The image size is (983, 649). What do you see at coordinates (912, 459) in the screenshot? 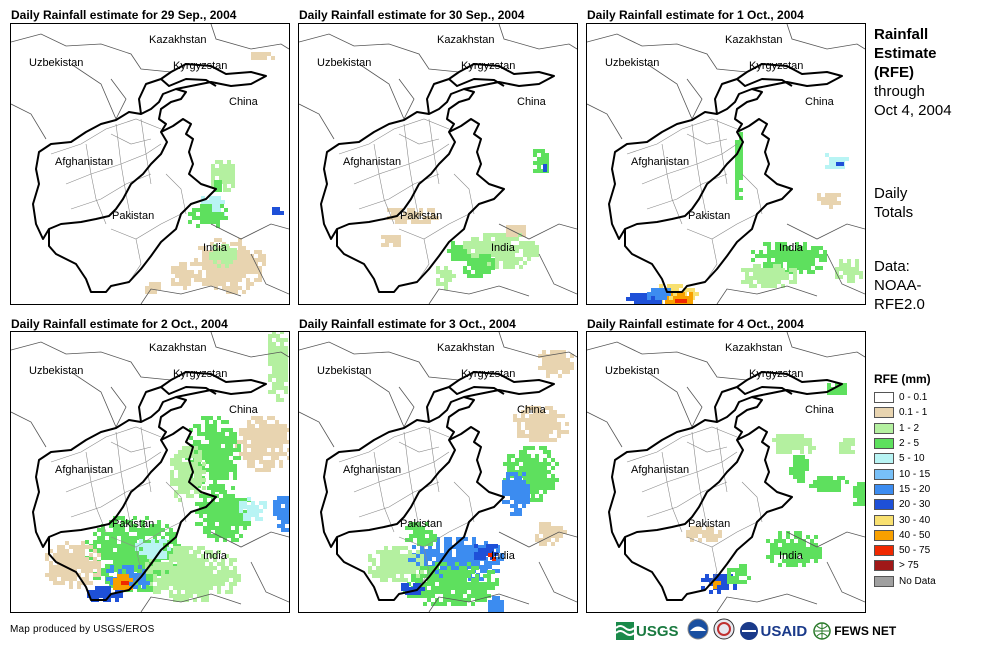
I see `legend-label: 5 - 10` at bounding box center [912, 459].